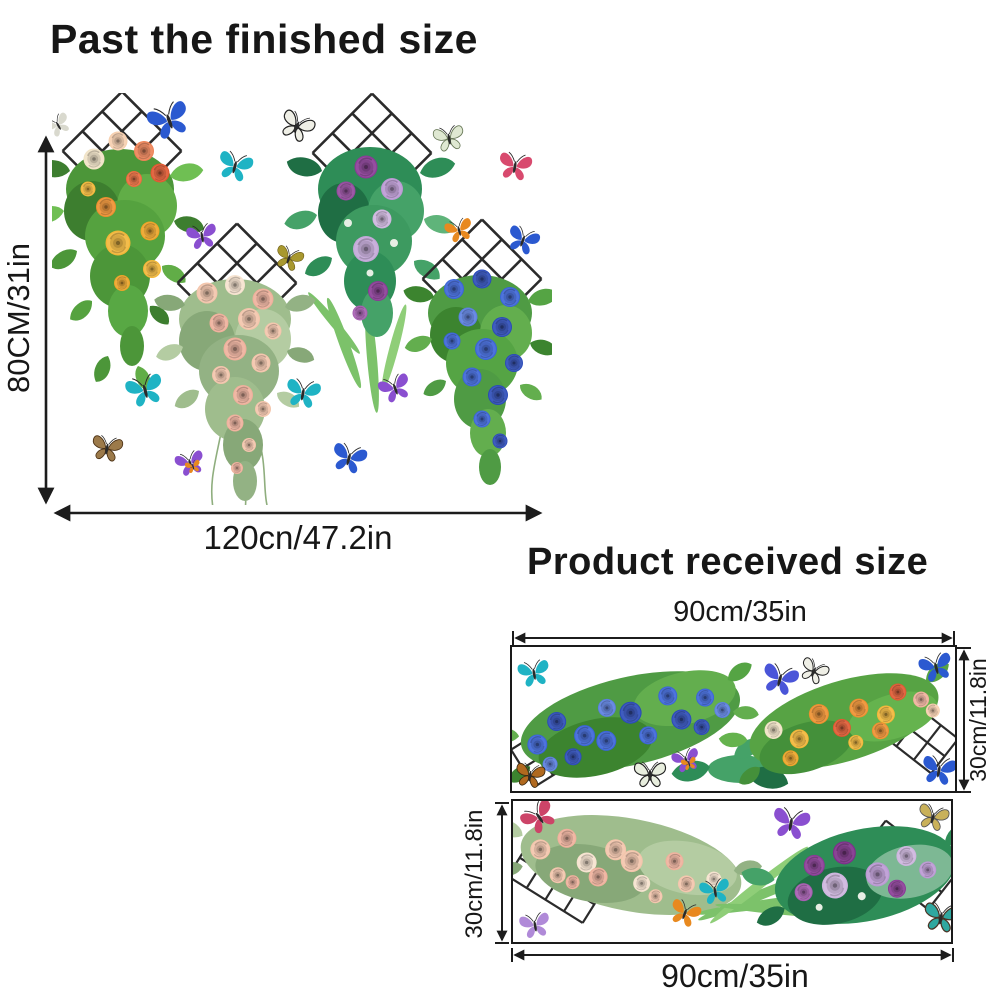 The height and width of the screenshot is (1000, 1000). What do you see at coordinates (476, 351) in the screenshot?
I see `blue-rose-swag-icon` at bounding box center [476, 351].